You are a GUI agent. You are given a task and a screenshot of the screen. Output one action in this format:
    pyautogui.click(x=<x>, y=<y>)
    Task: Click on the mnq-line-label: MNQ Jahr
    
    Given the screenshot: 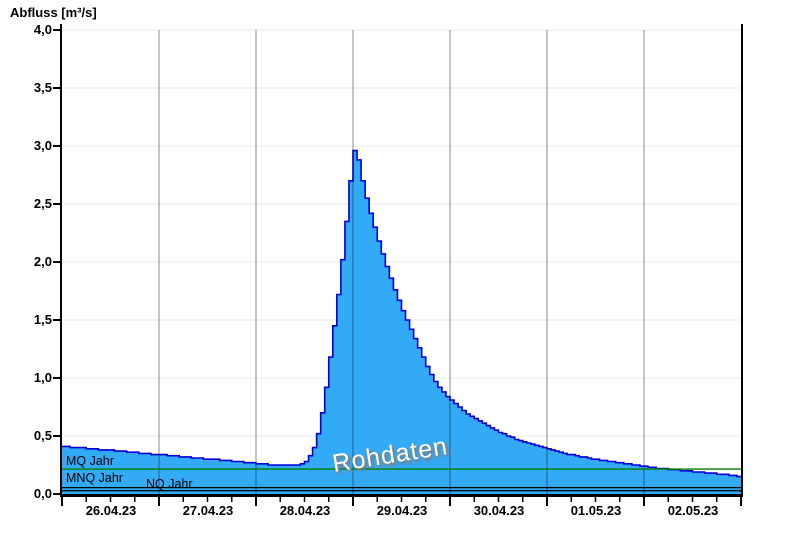 What is the action you would take?
    pyautogui.click(x=94, y=478)
    